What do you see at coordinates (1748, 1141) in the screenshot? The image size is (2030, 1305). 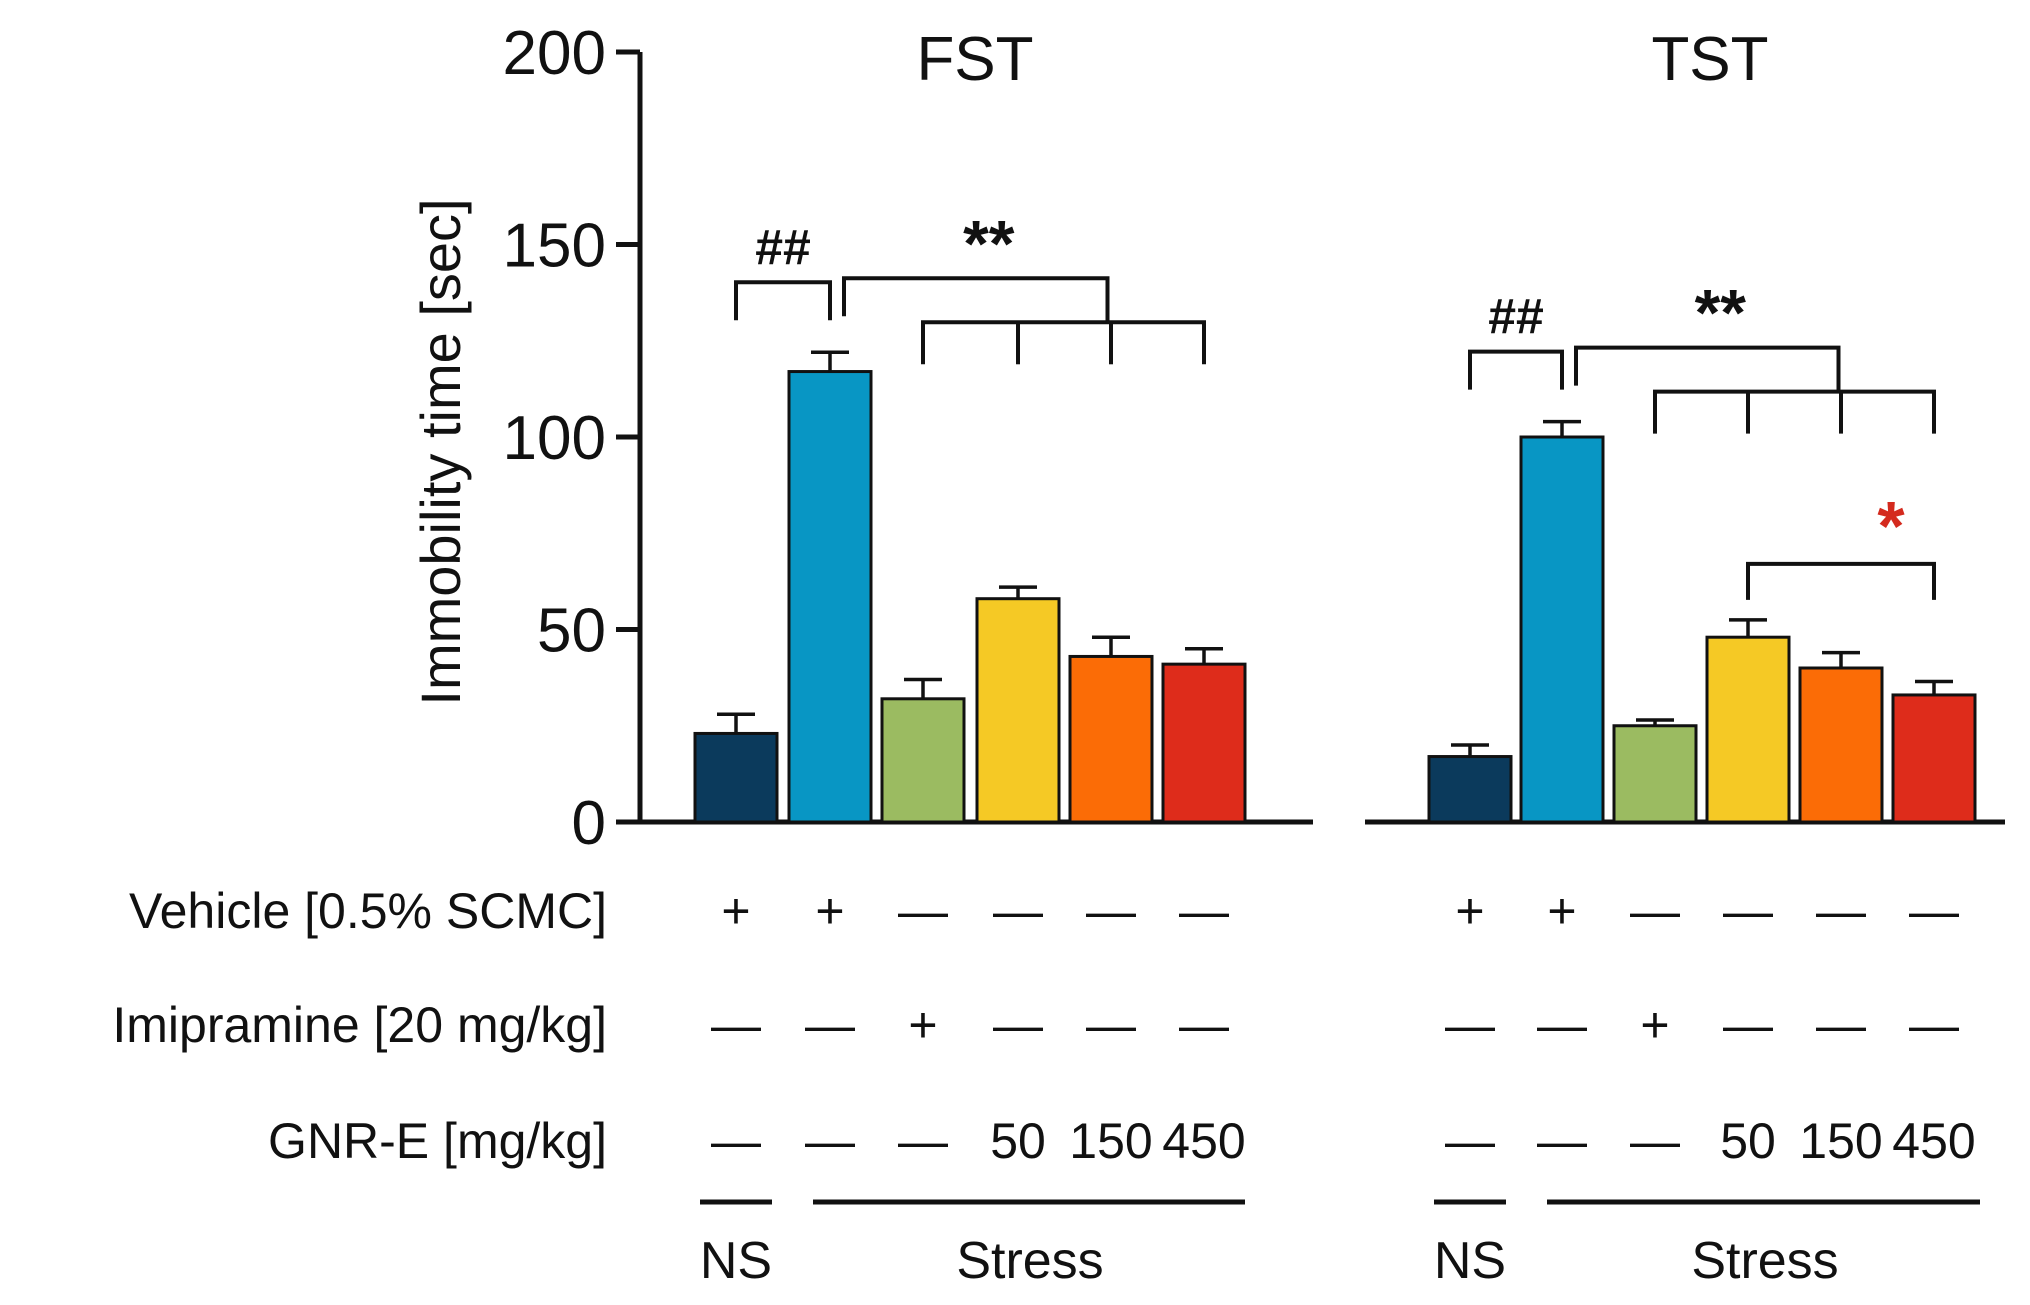 I see `tst-cell-gnre-gnre-50: 50` at bounding box center [1748, 1141].